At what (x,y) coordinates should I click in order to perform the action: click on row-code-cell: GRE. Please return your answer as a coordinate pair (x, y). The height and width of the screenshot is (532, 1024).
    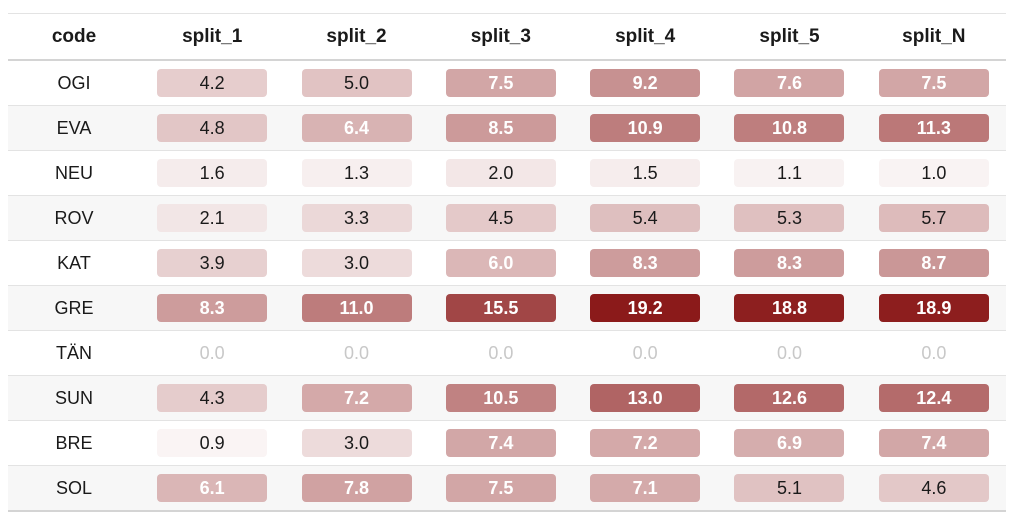
    Looking at the image, I should click on (74, 308).